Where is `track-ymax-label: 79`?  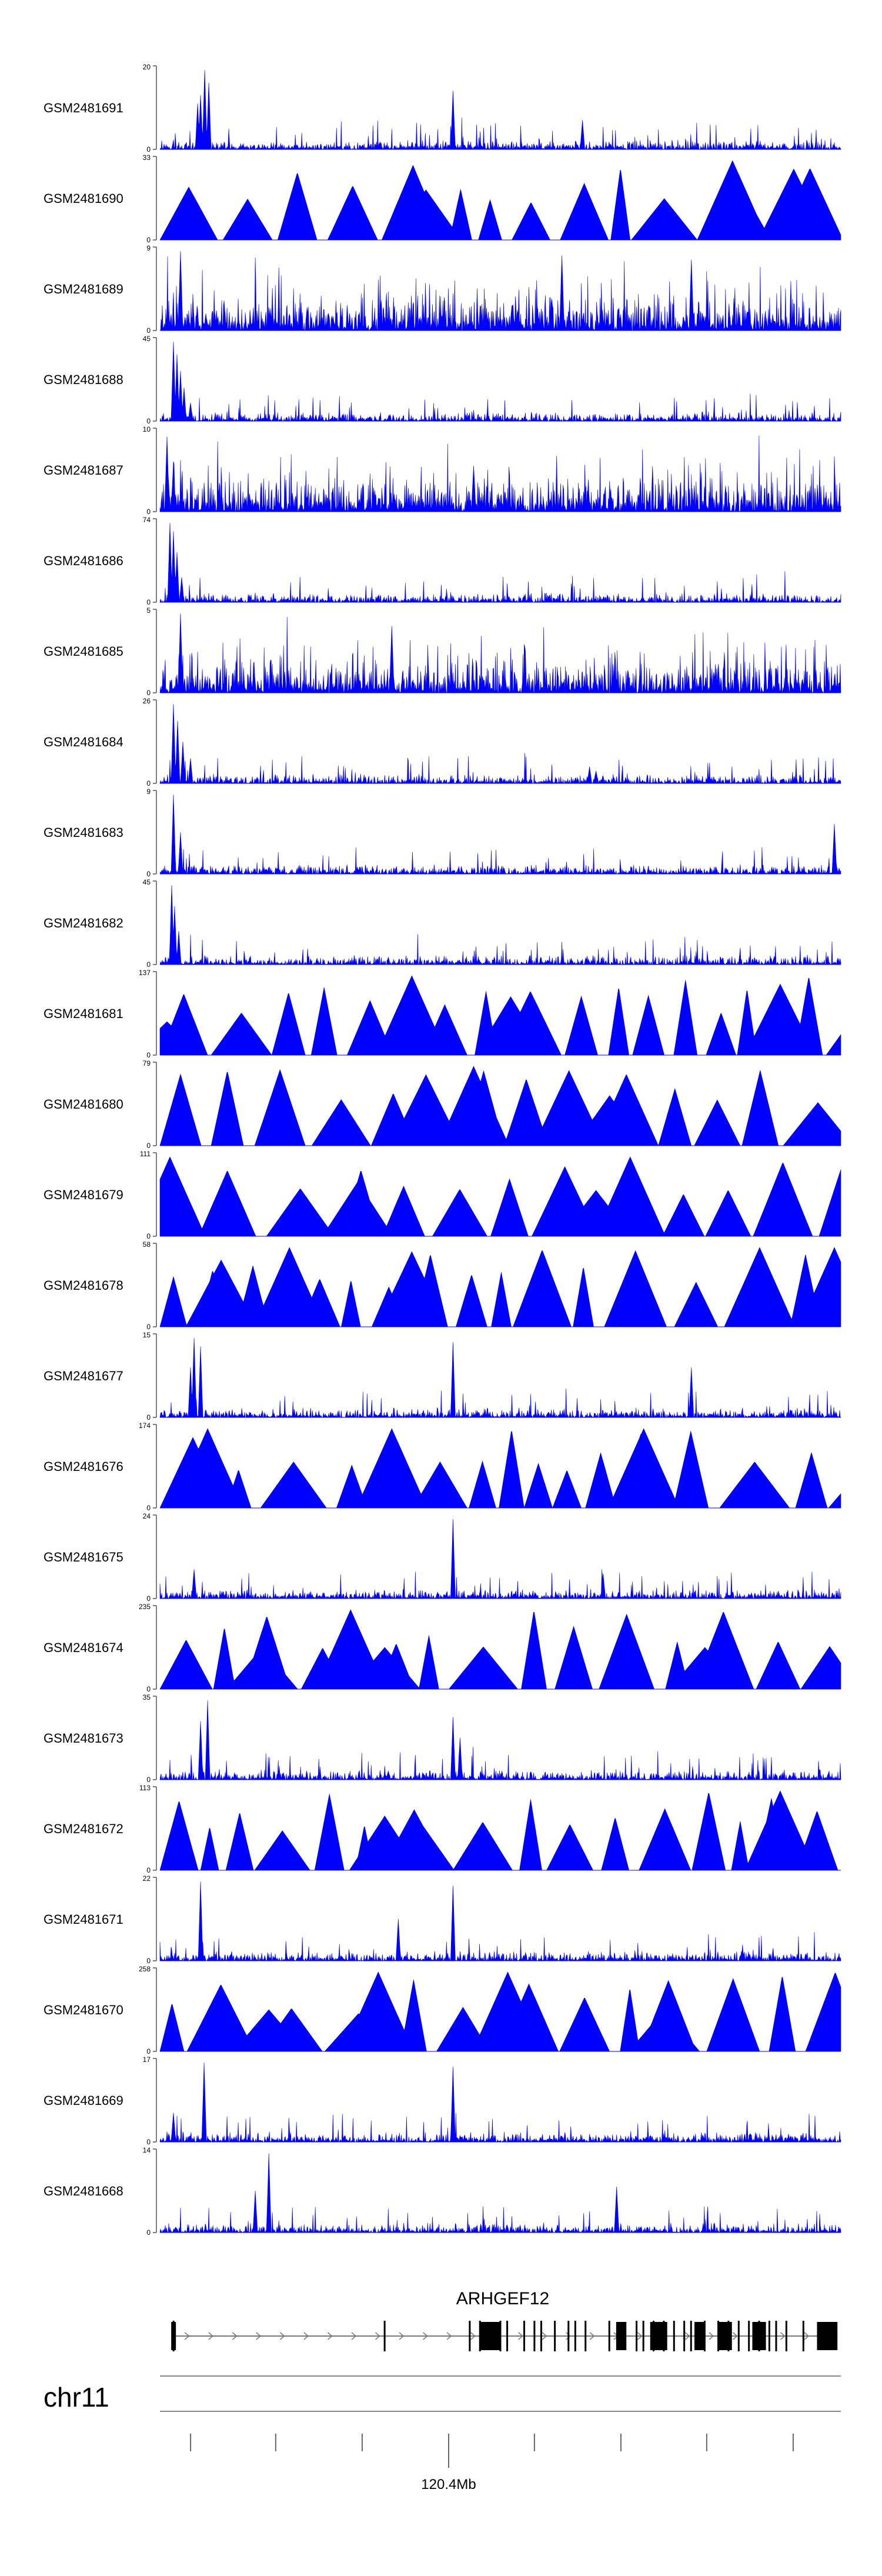
track-ymax-label: 79 is located at coordinates (147, 1063).